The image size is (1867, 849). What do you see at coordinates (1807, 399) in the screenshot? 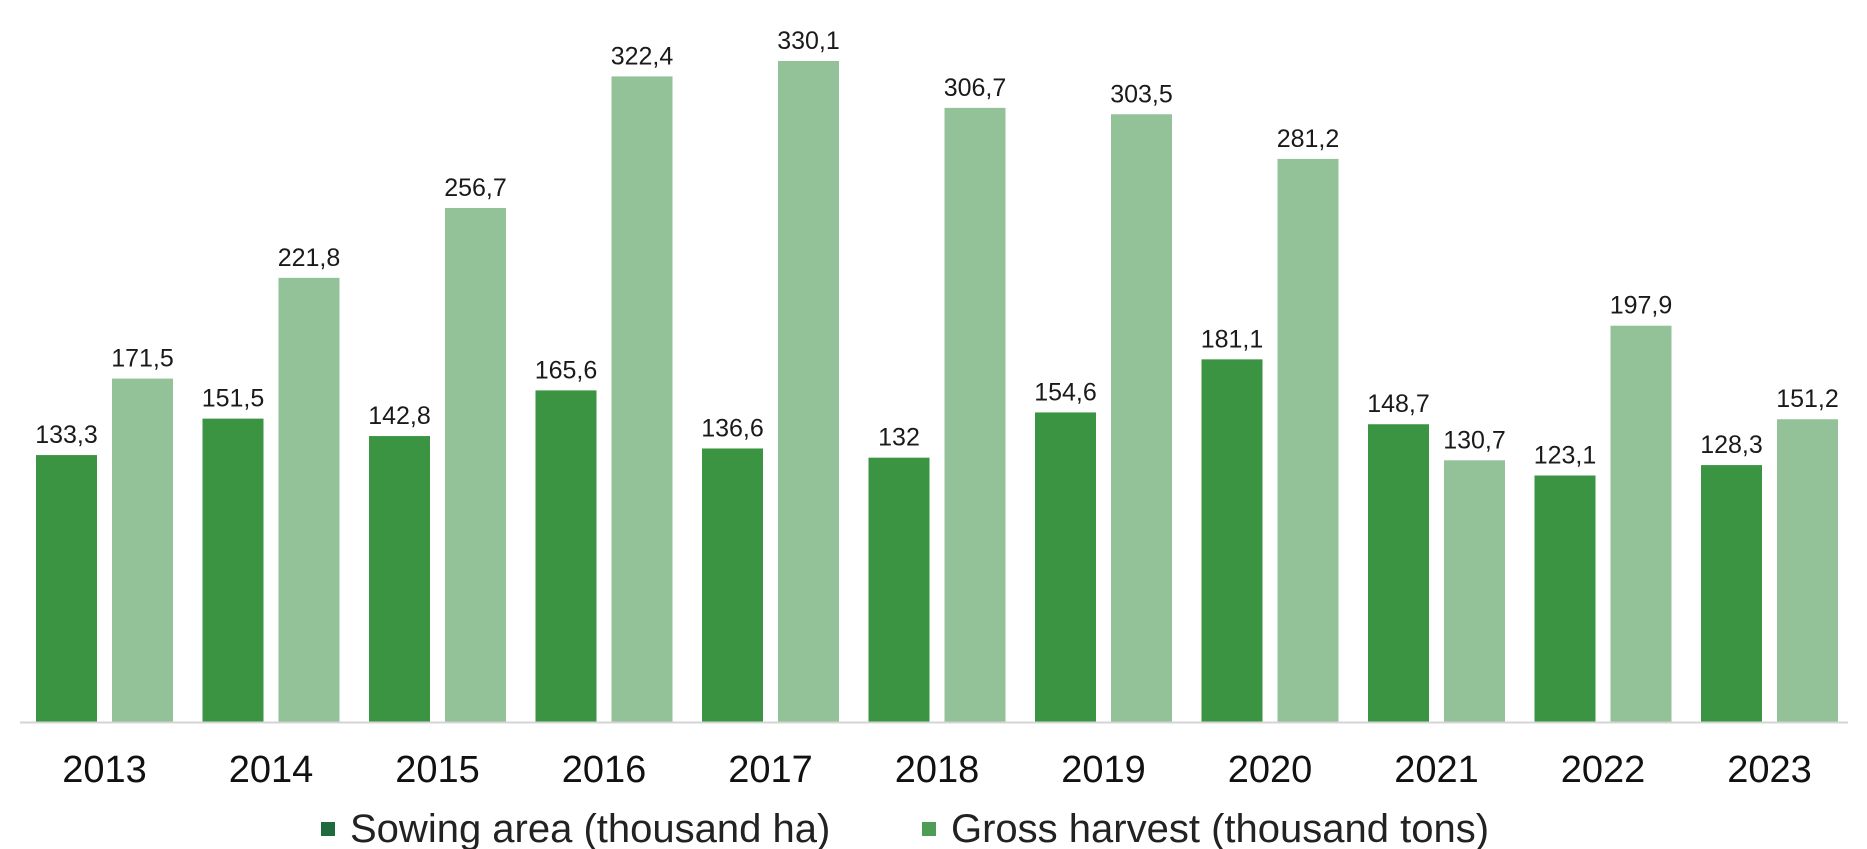
I see `gross-harvest-value-label-2023: 151,2` at bounding box center [1807, 399].